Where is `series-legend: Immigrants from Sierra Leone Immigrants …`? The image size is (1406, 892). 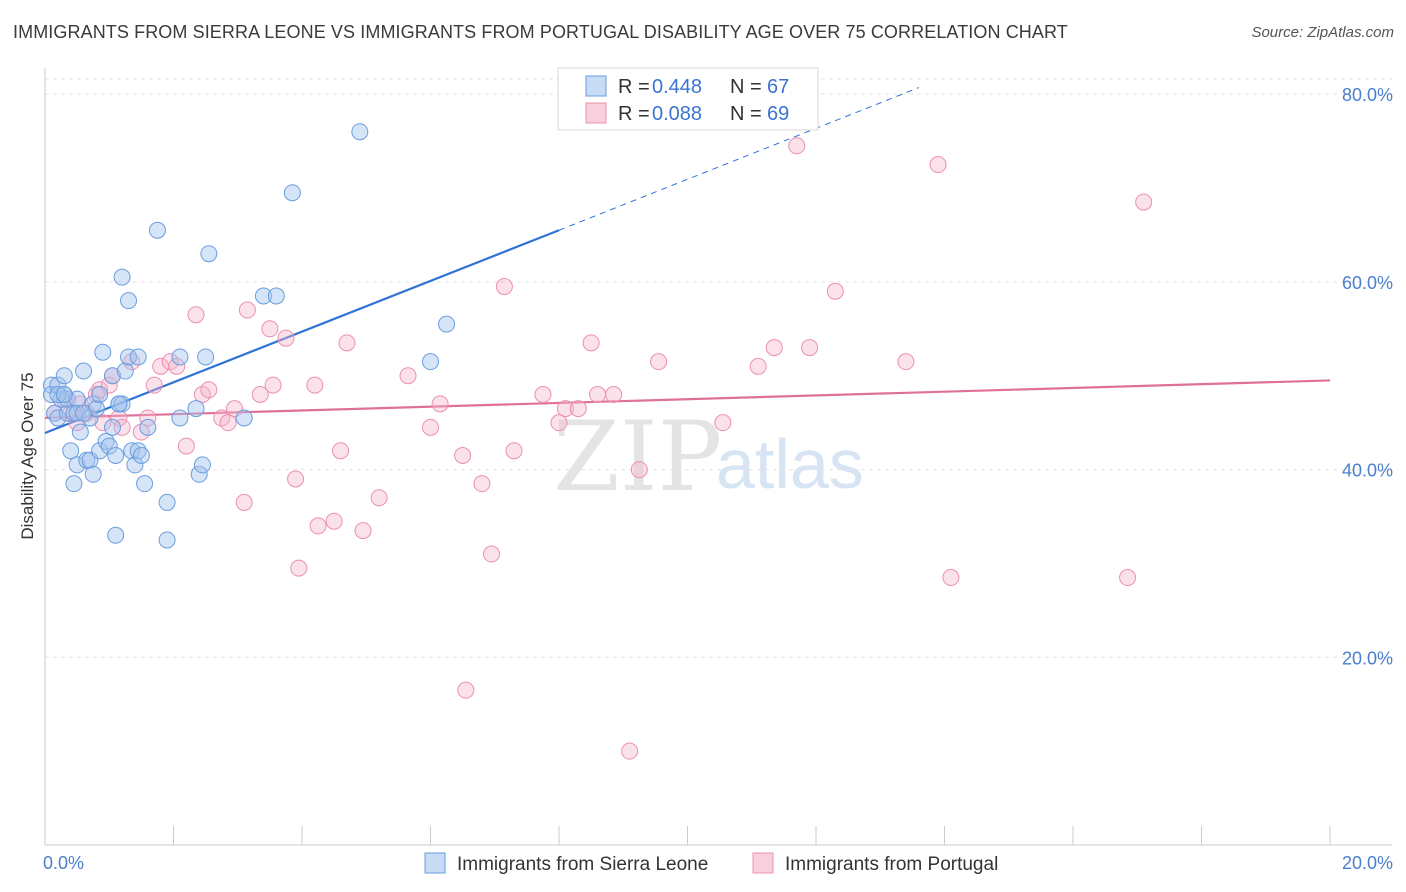
series-legend: Immigrants from Sierra Leone Immigrants … is located at coordinates (711, 863).